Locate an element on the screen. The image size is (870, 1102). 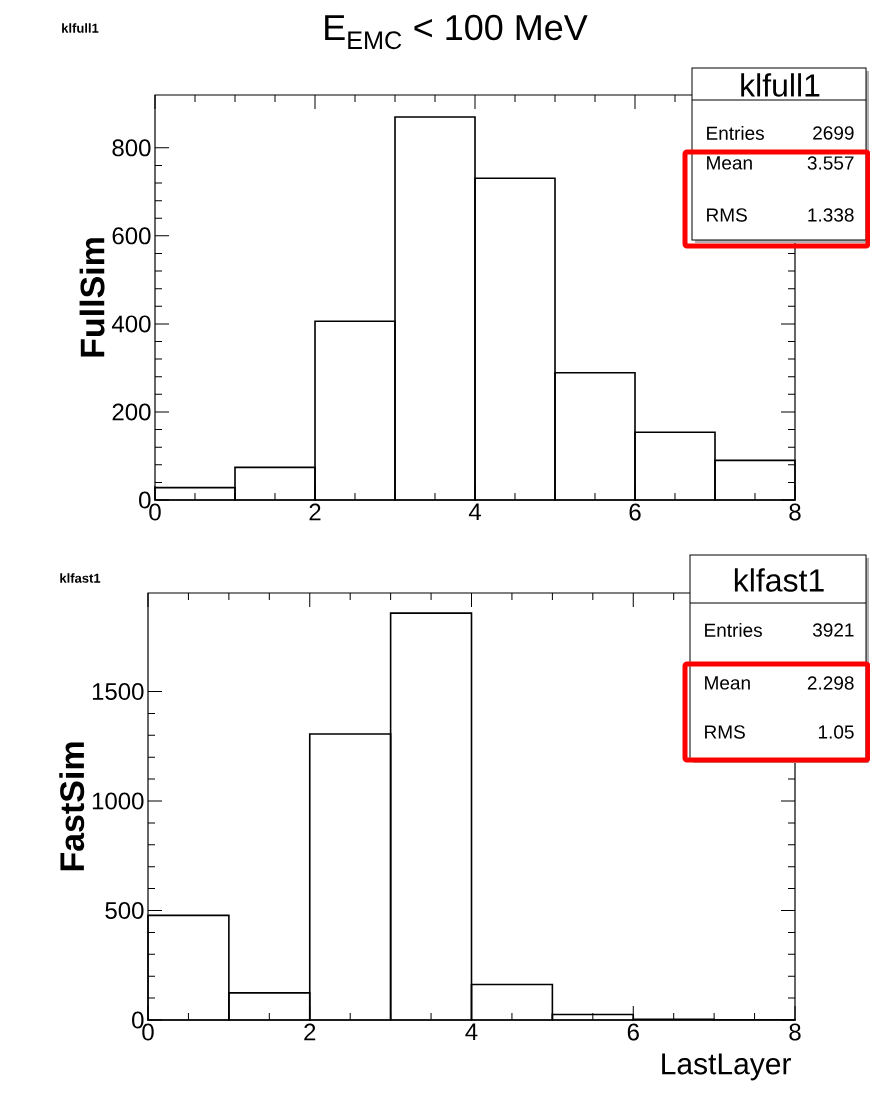
text: klfull1 is located at coordinates (80, 28).